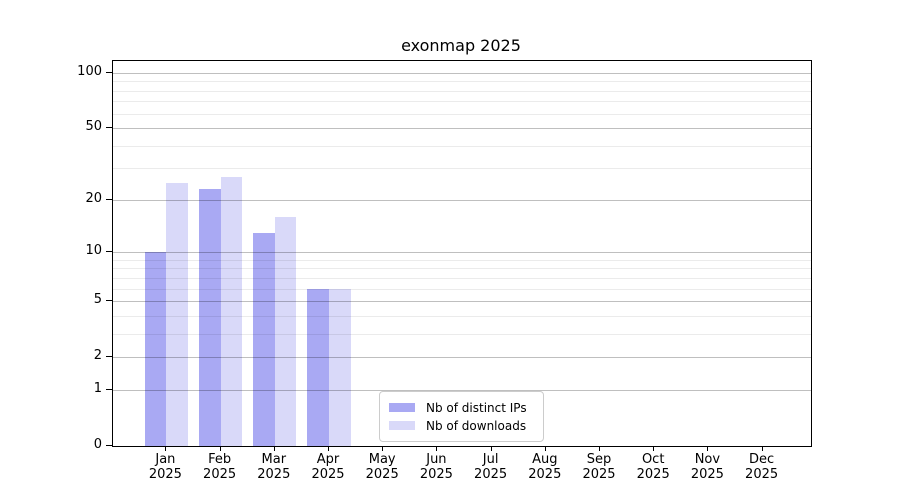  Describe the element at coordinates (220, 467) in the screenshot. I see `x-tick-label-feb: Feb 2025` at that location.